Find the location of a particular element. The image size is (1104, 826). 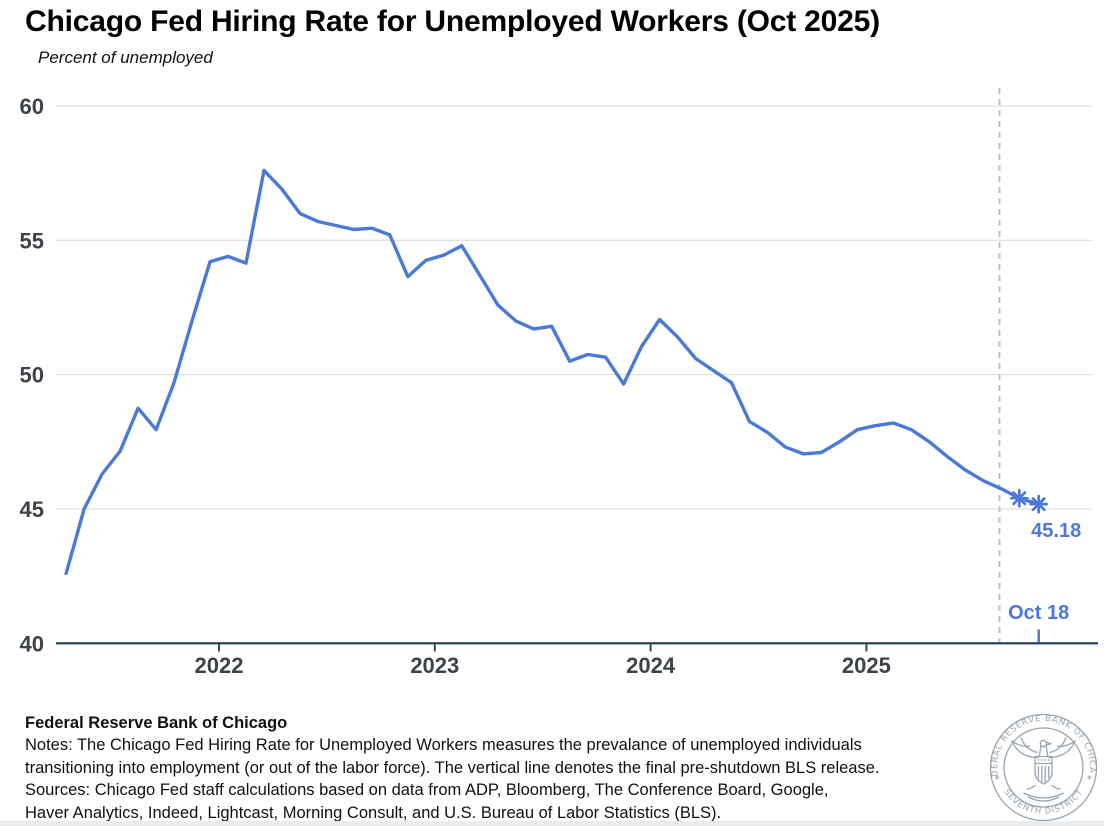

seal-eagle is located at coordinates (1043, 769).